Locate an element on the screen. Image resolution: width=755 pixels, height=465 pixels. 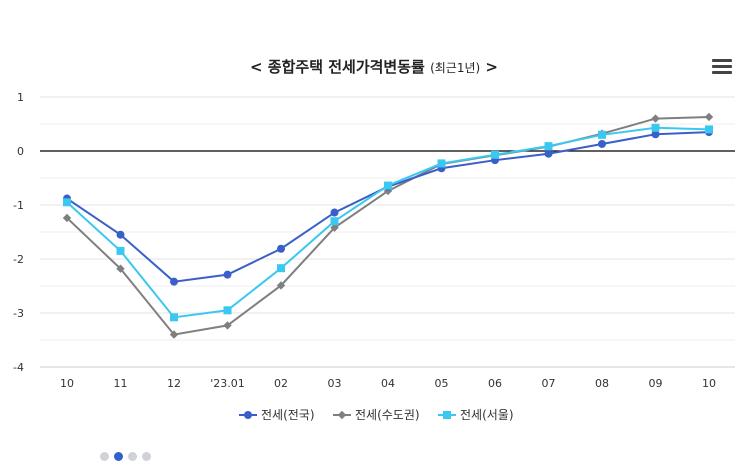
legend: 전세(전국) 전세(수도권) 전세(서울) is located at coordinates (376, 415).